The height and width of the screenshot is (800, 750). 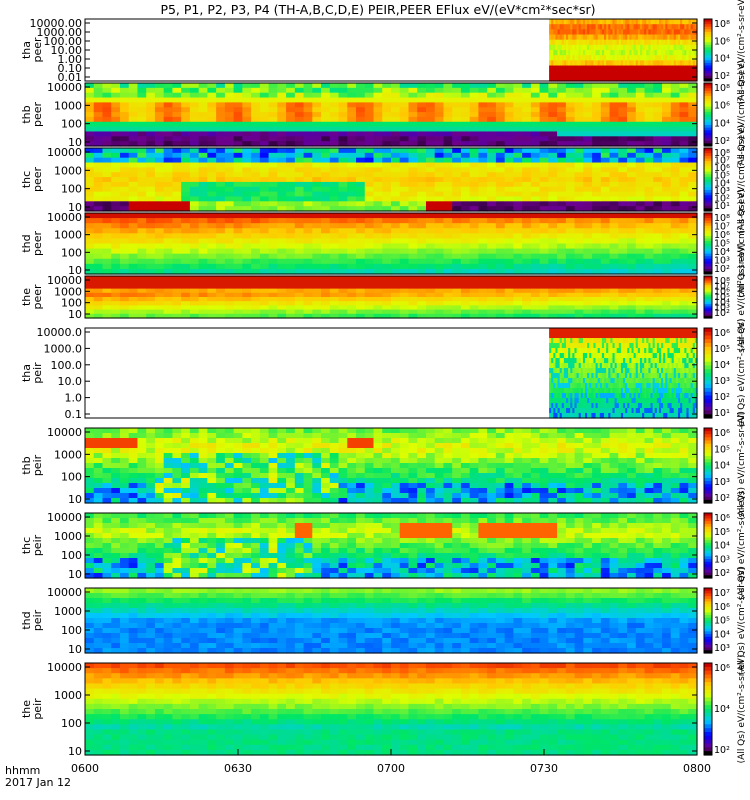 I want to click on panel-frame, so click(x=391, y=114).